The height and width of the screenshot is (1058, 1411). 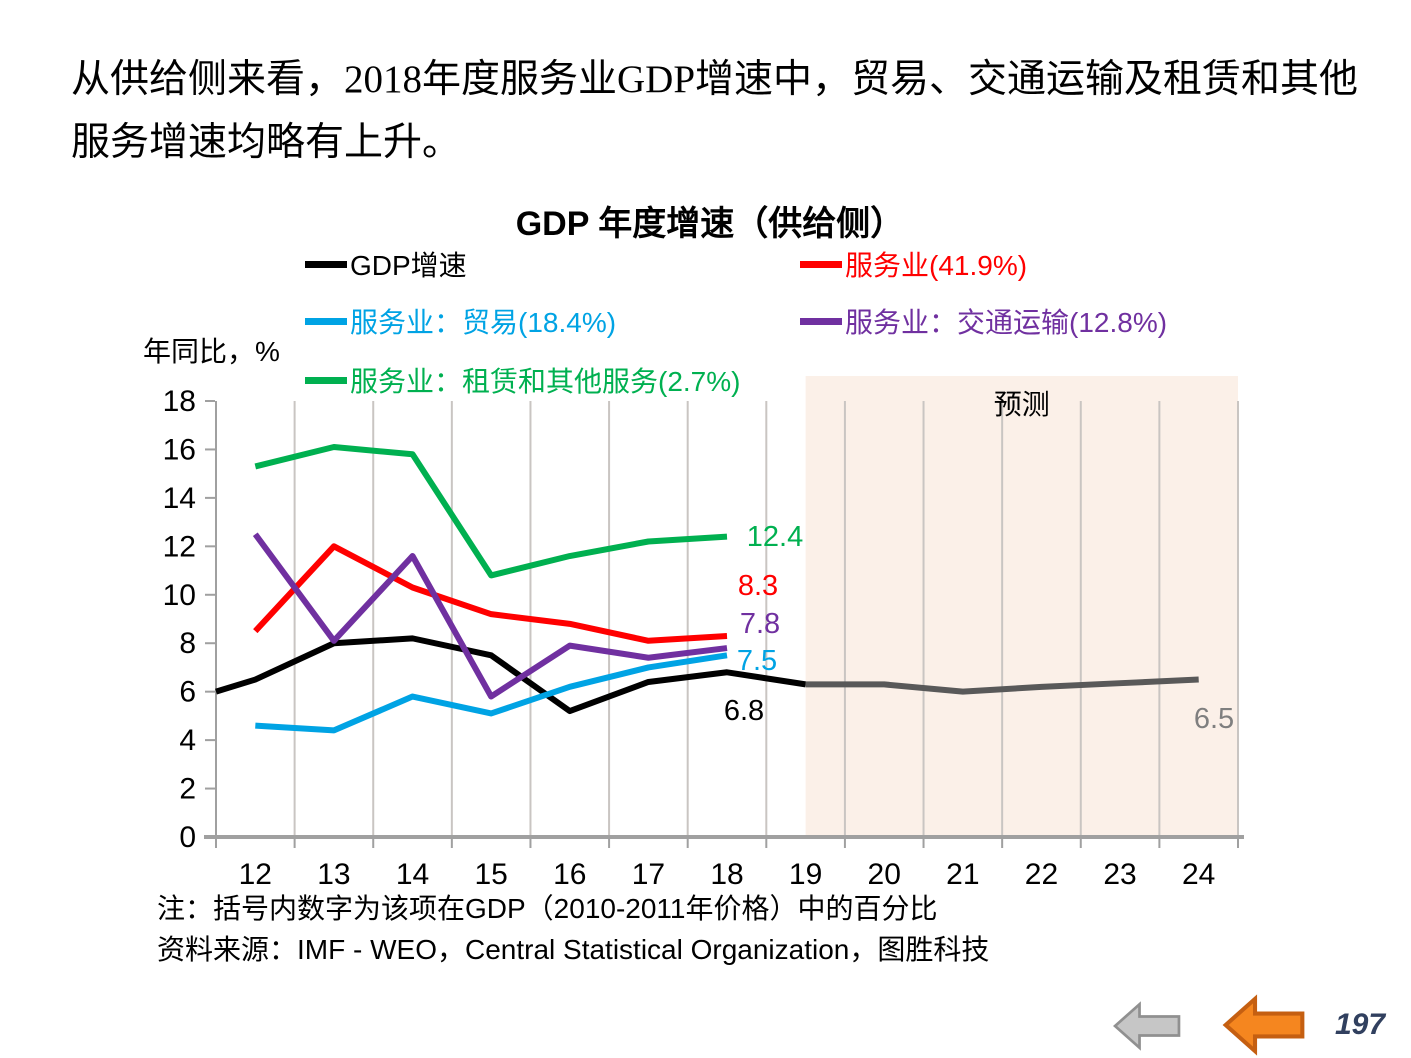 What do you see at coordinates (179, 449) in the screenshot?
I see `y-tick-label: 16` at bounding box center [179, 449].